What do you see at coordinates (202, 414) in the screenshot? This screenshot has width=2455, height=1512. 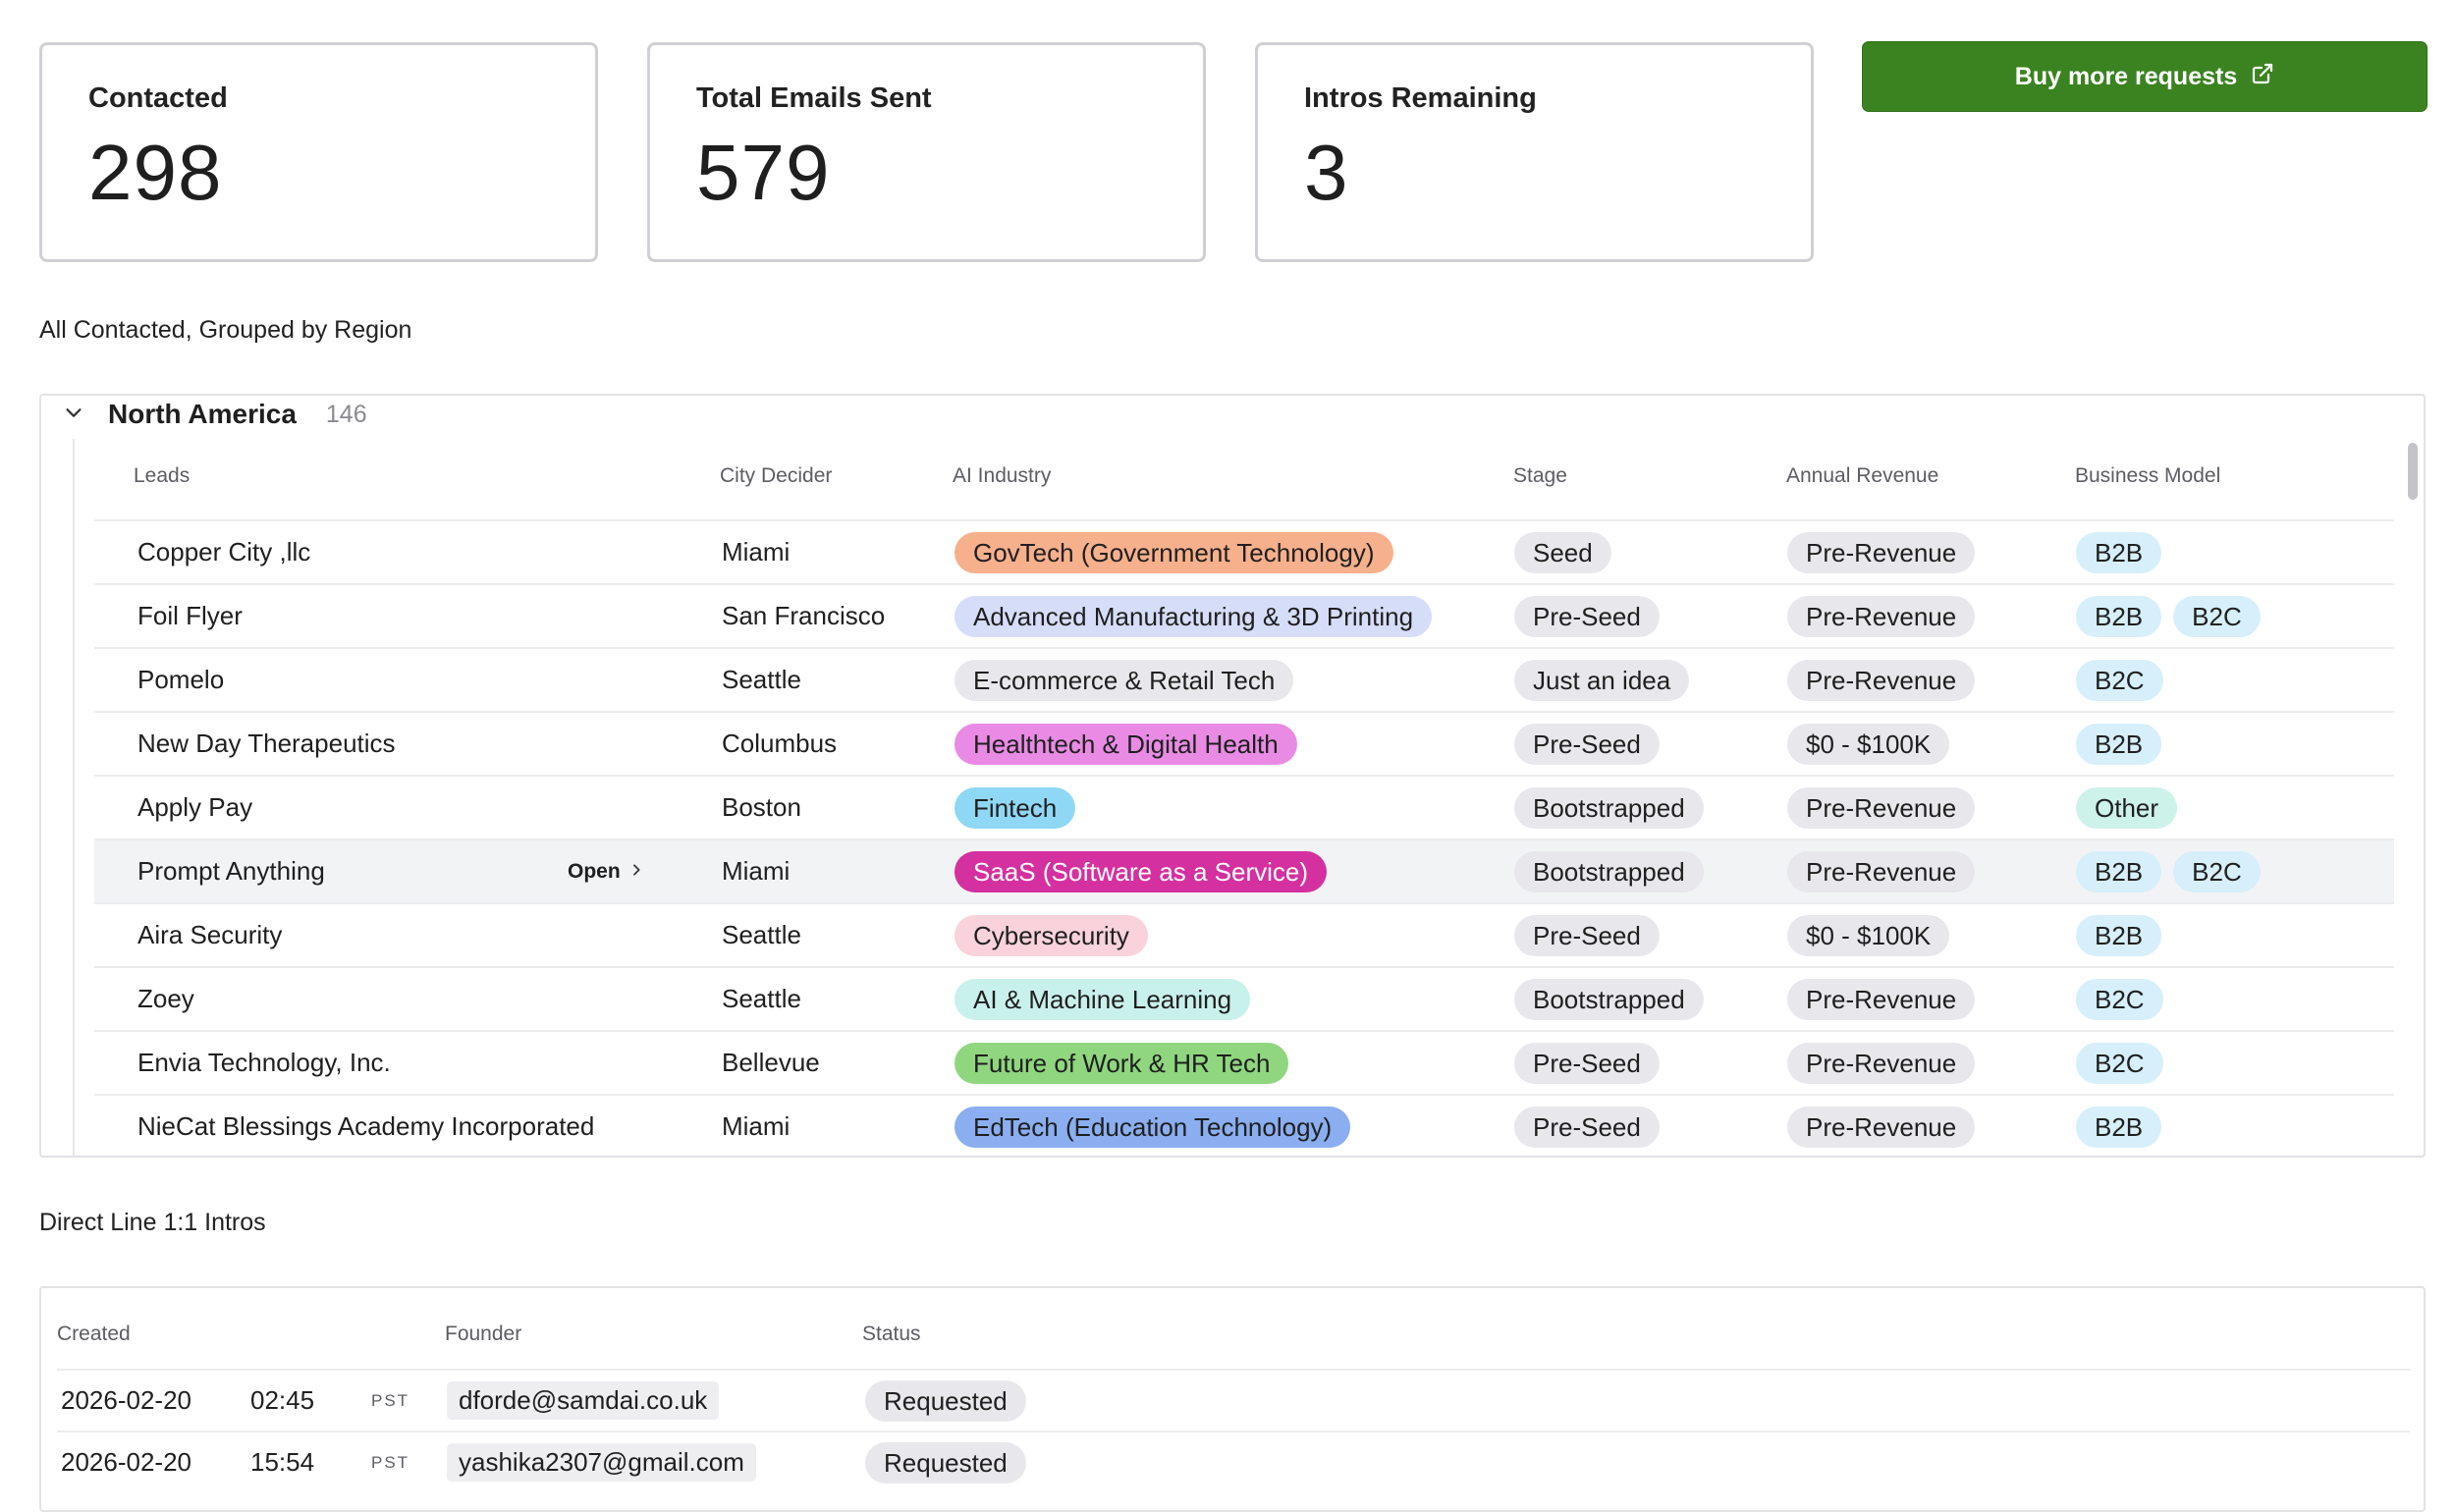 I see `region-name: North America` at bounding box center [202, 414].